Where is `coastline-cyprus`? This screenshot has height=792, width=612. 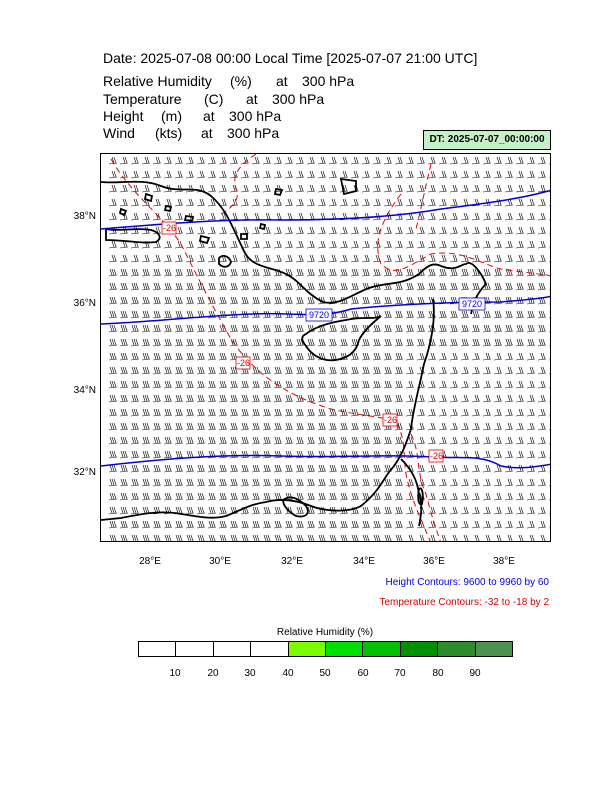
coastline-cyprus is located at coordinates (341, 338).